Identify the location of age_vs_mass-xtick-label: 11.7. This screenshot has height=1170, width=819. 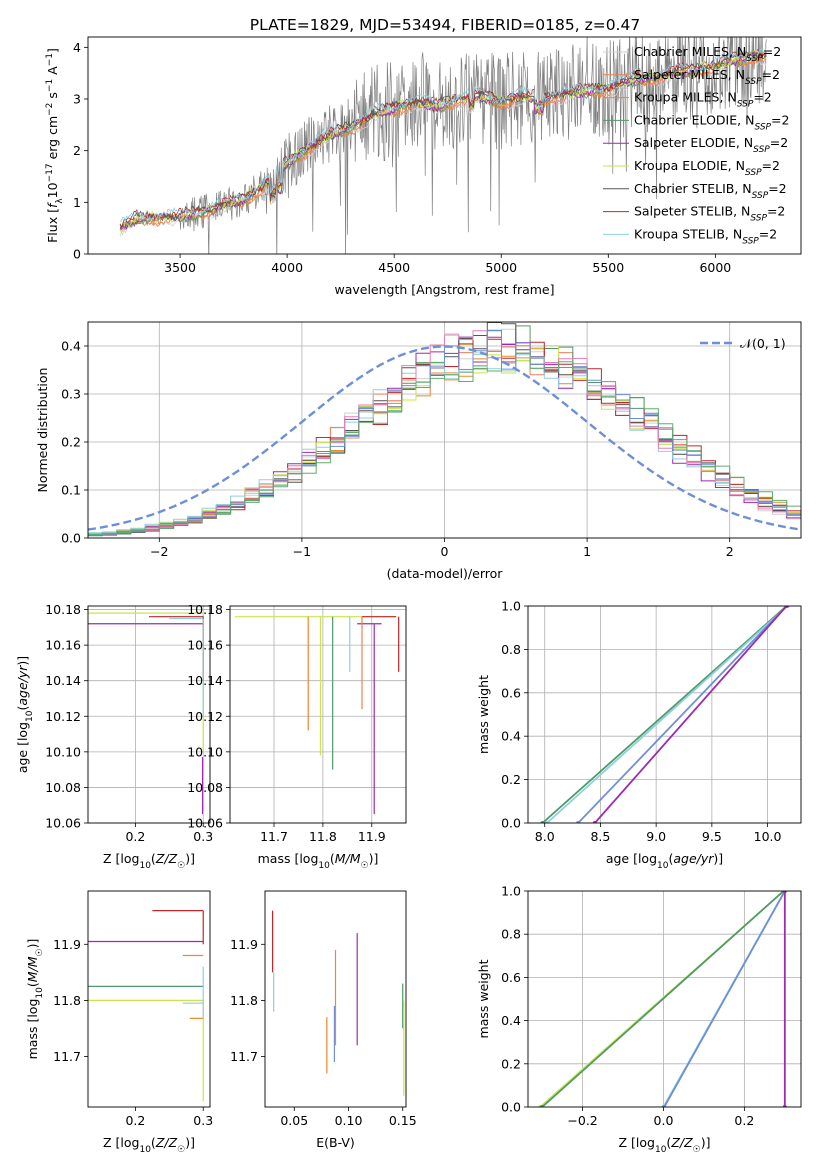
(274, 836).